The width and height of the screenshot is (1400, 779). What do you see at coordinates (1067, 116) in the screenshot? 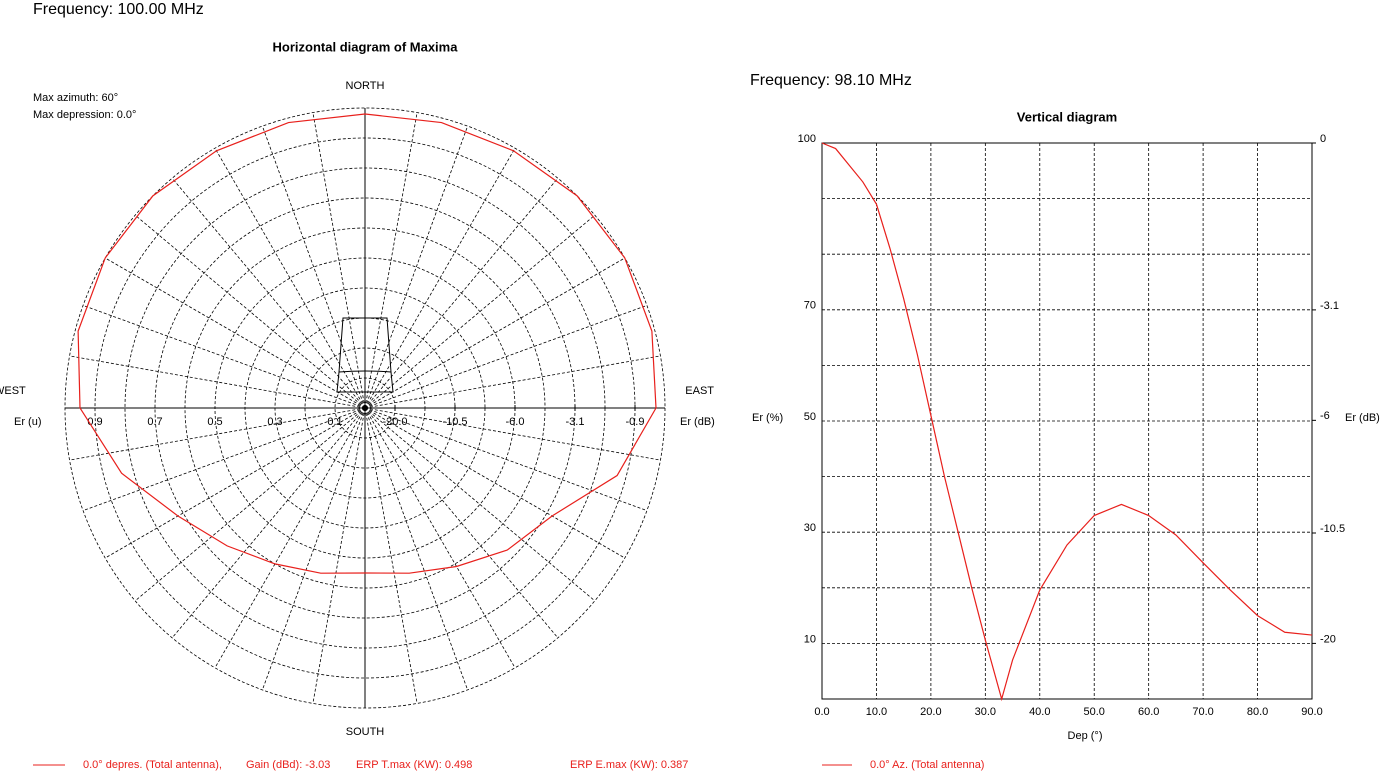
I see `chart-title: Vertical diagram` at bounding box center [1067, 116].